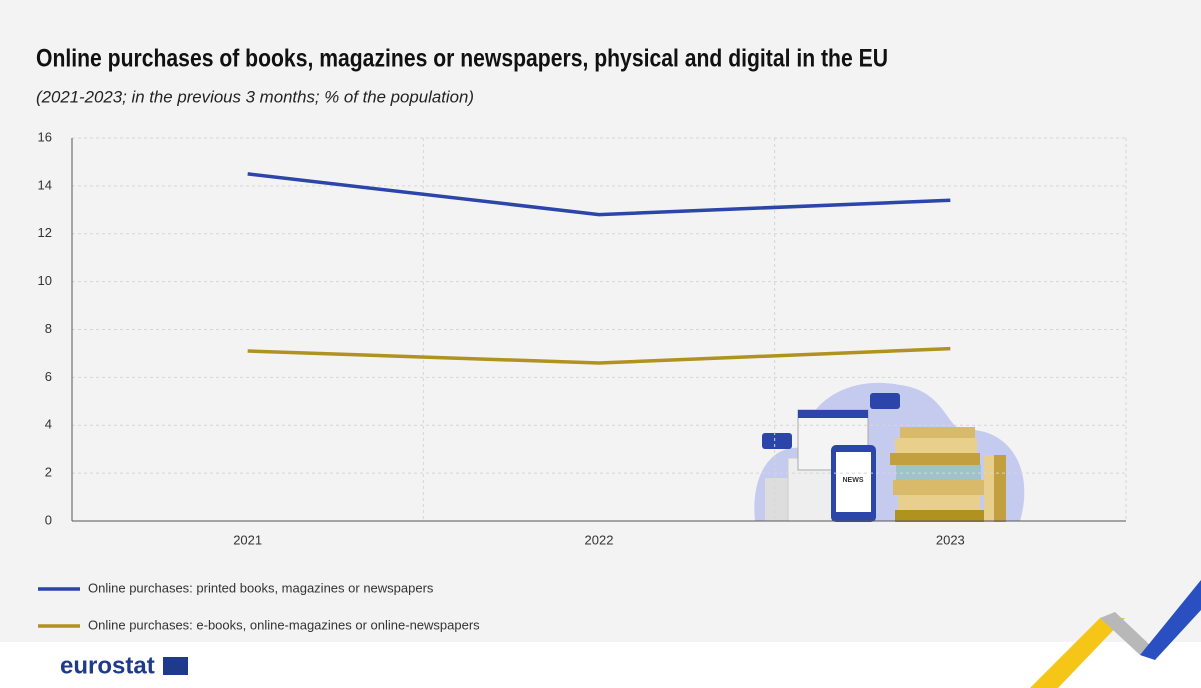 Image resolution: width=1201 pixels, height=688 pixels. I want to click on corner-decoration, so click(1115, 634).